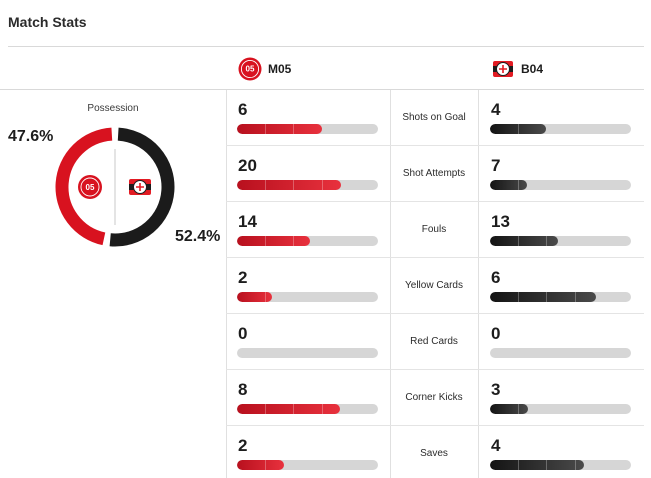 Image resolution: width=651 pixels, height=478 pixels. What do you see at coordinates (517, 69) in the screenshot?
I see `away-team-header: B04` at bounding box center [517, 69].